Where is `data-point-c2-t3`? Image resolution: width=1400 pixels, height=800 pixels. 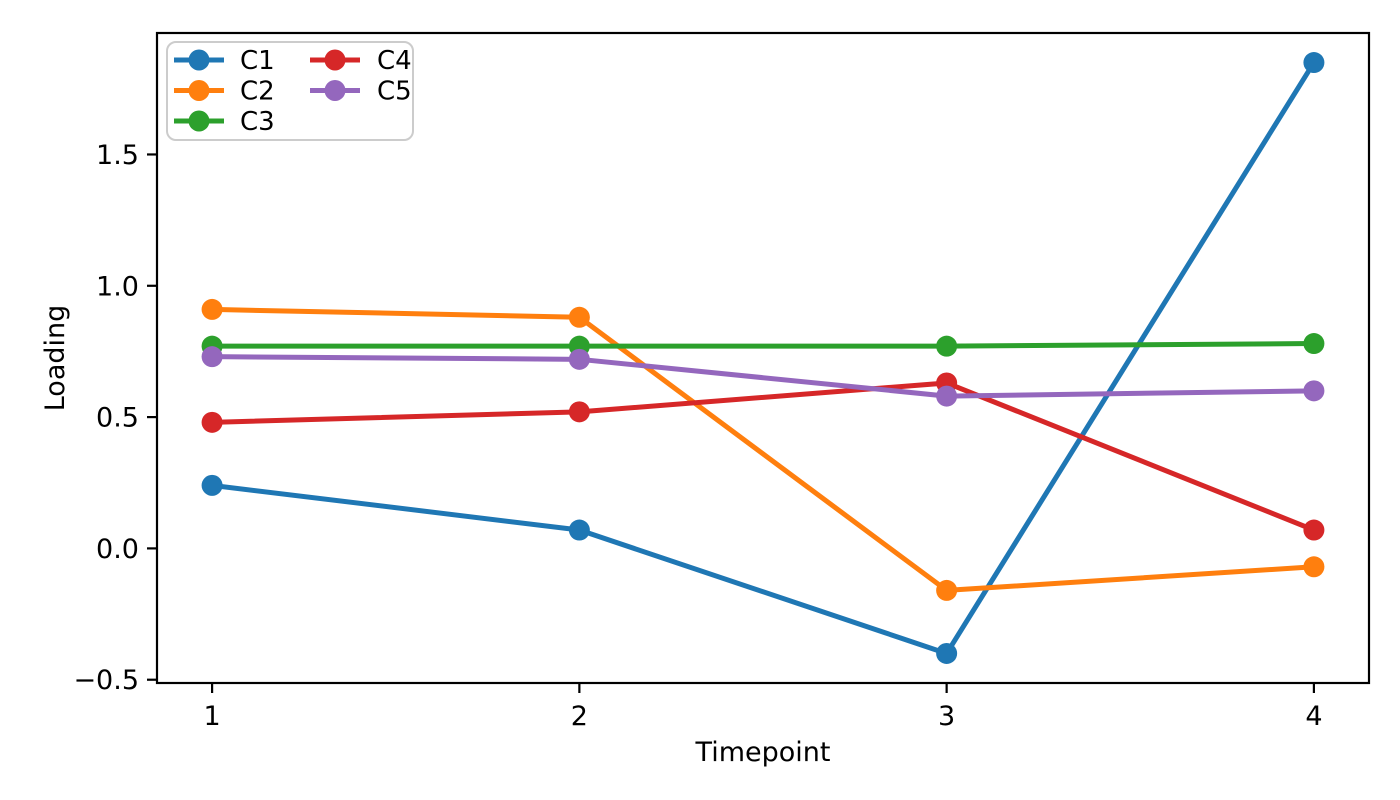 data-point-c2-t3 is located at coordinates (947, 590).